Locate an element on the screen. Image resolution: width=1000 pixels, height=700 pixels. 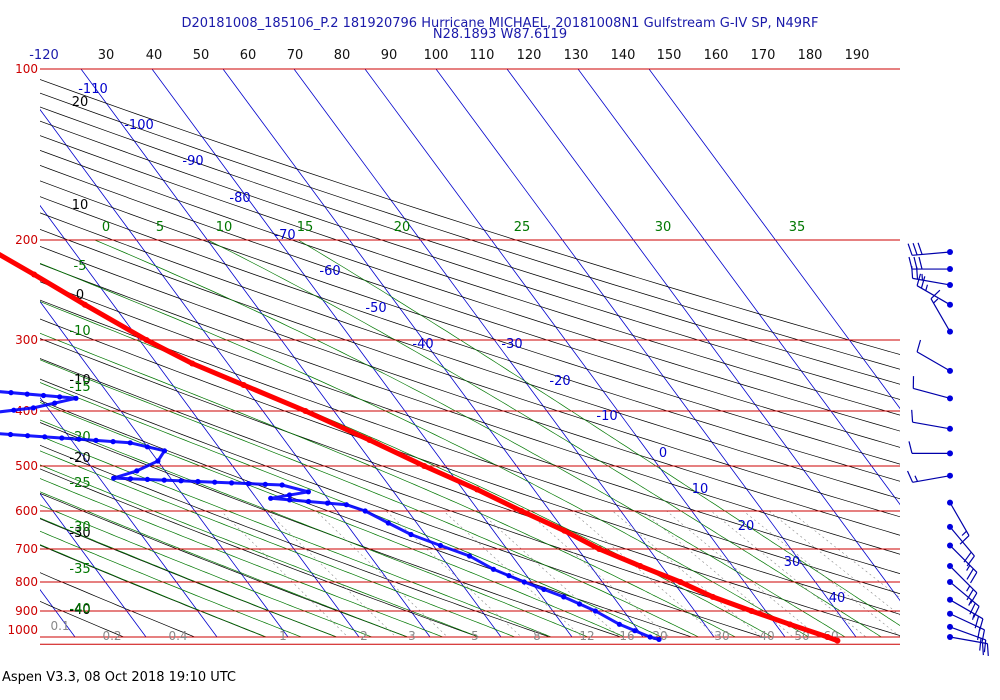
top-tick-label: 190 is located at coordinates (857, 55).